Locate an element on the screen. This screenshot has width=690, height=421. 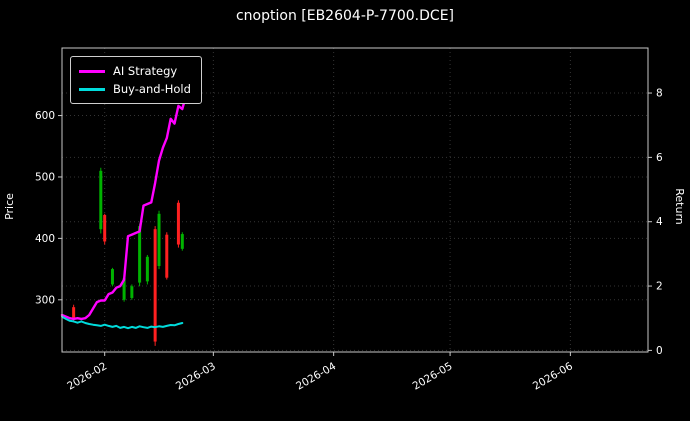
legend-item-ai-strategy: AI Strategy is located at coordinates (135, 71).